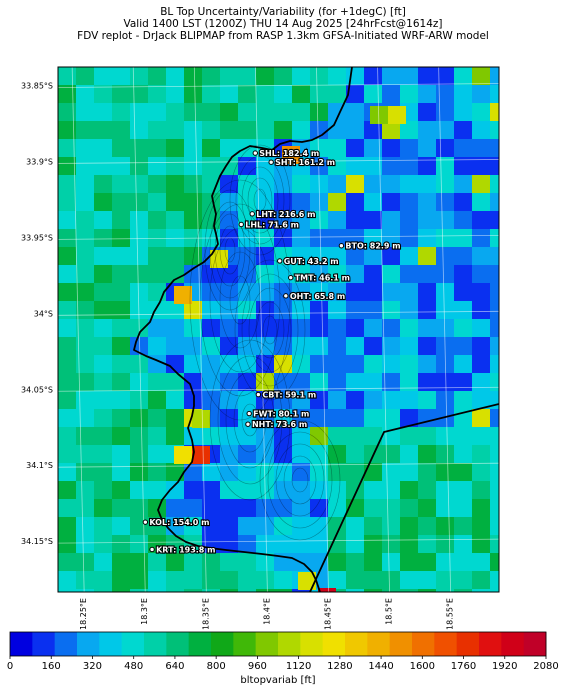  Describe the element at coordinates (179, 522) in the screenshot. I see `station-label: KOL: 154.0 m` at that location.